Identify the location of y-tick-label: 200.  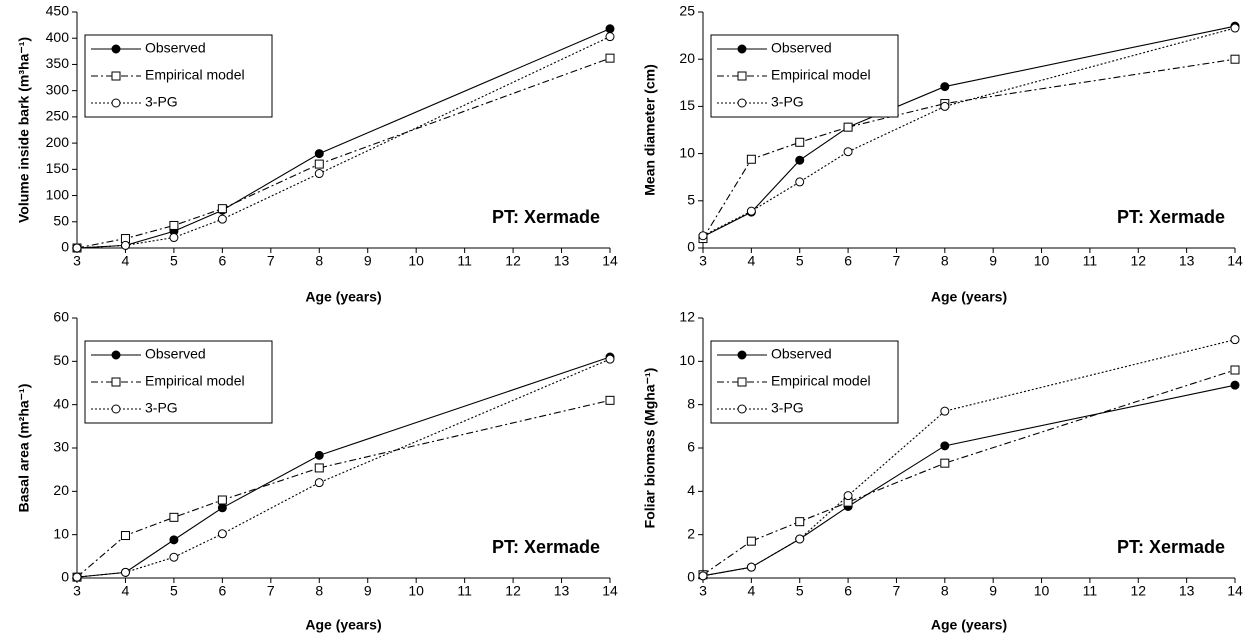
(58, 142).